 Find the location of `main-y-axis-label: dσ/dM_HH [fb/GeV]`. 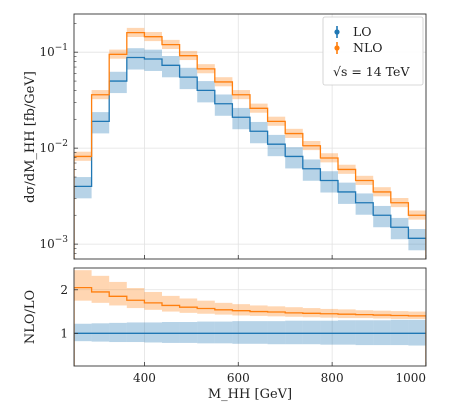

main-y-axis-label: dσ/dM_HH [fb/GeV] is located at coordinates (30, 137).